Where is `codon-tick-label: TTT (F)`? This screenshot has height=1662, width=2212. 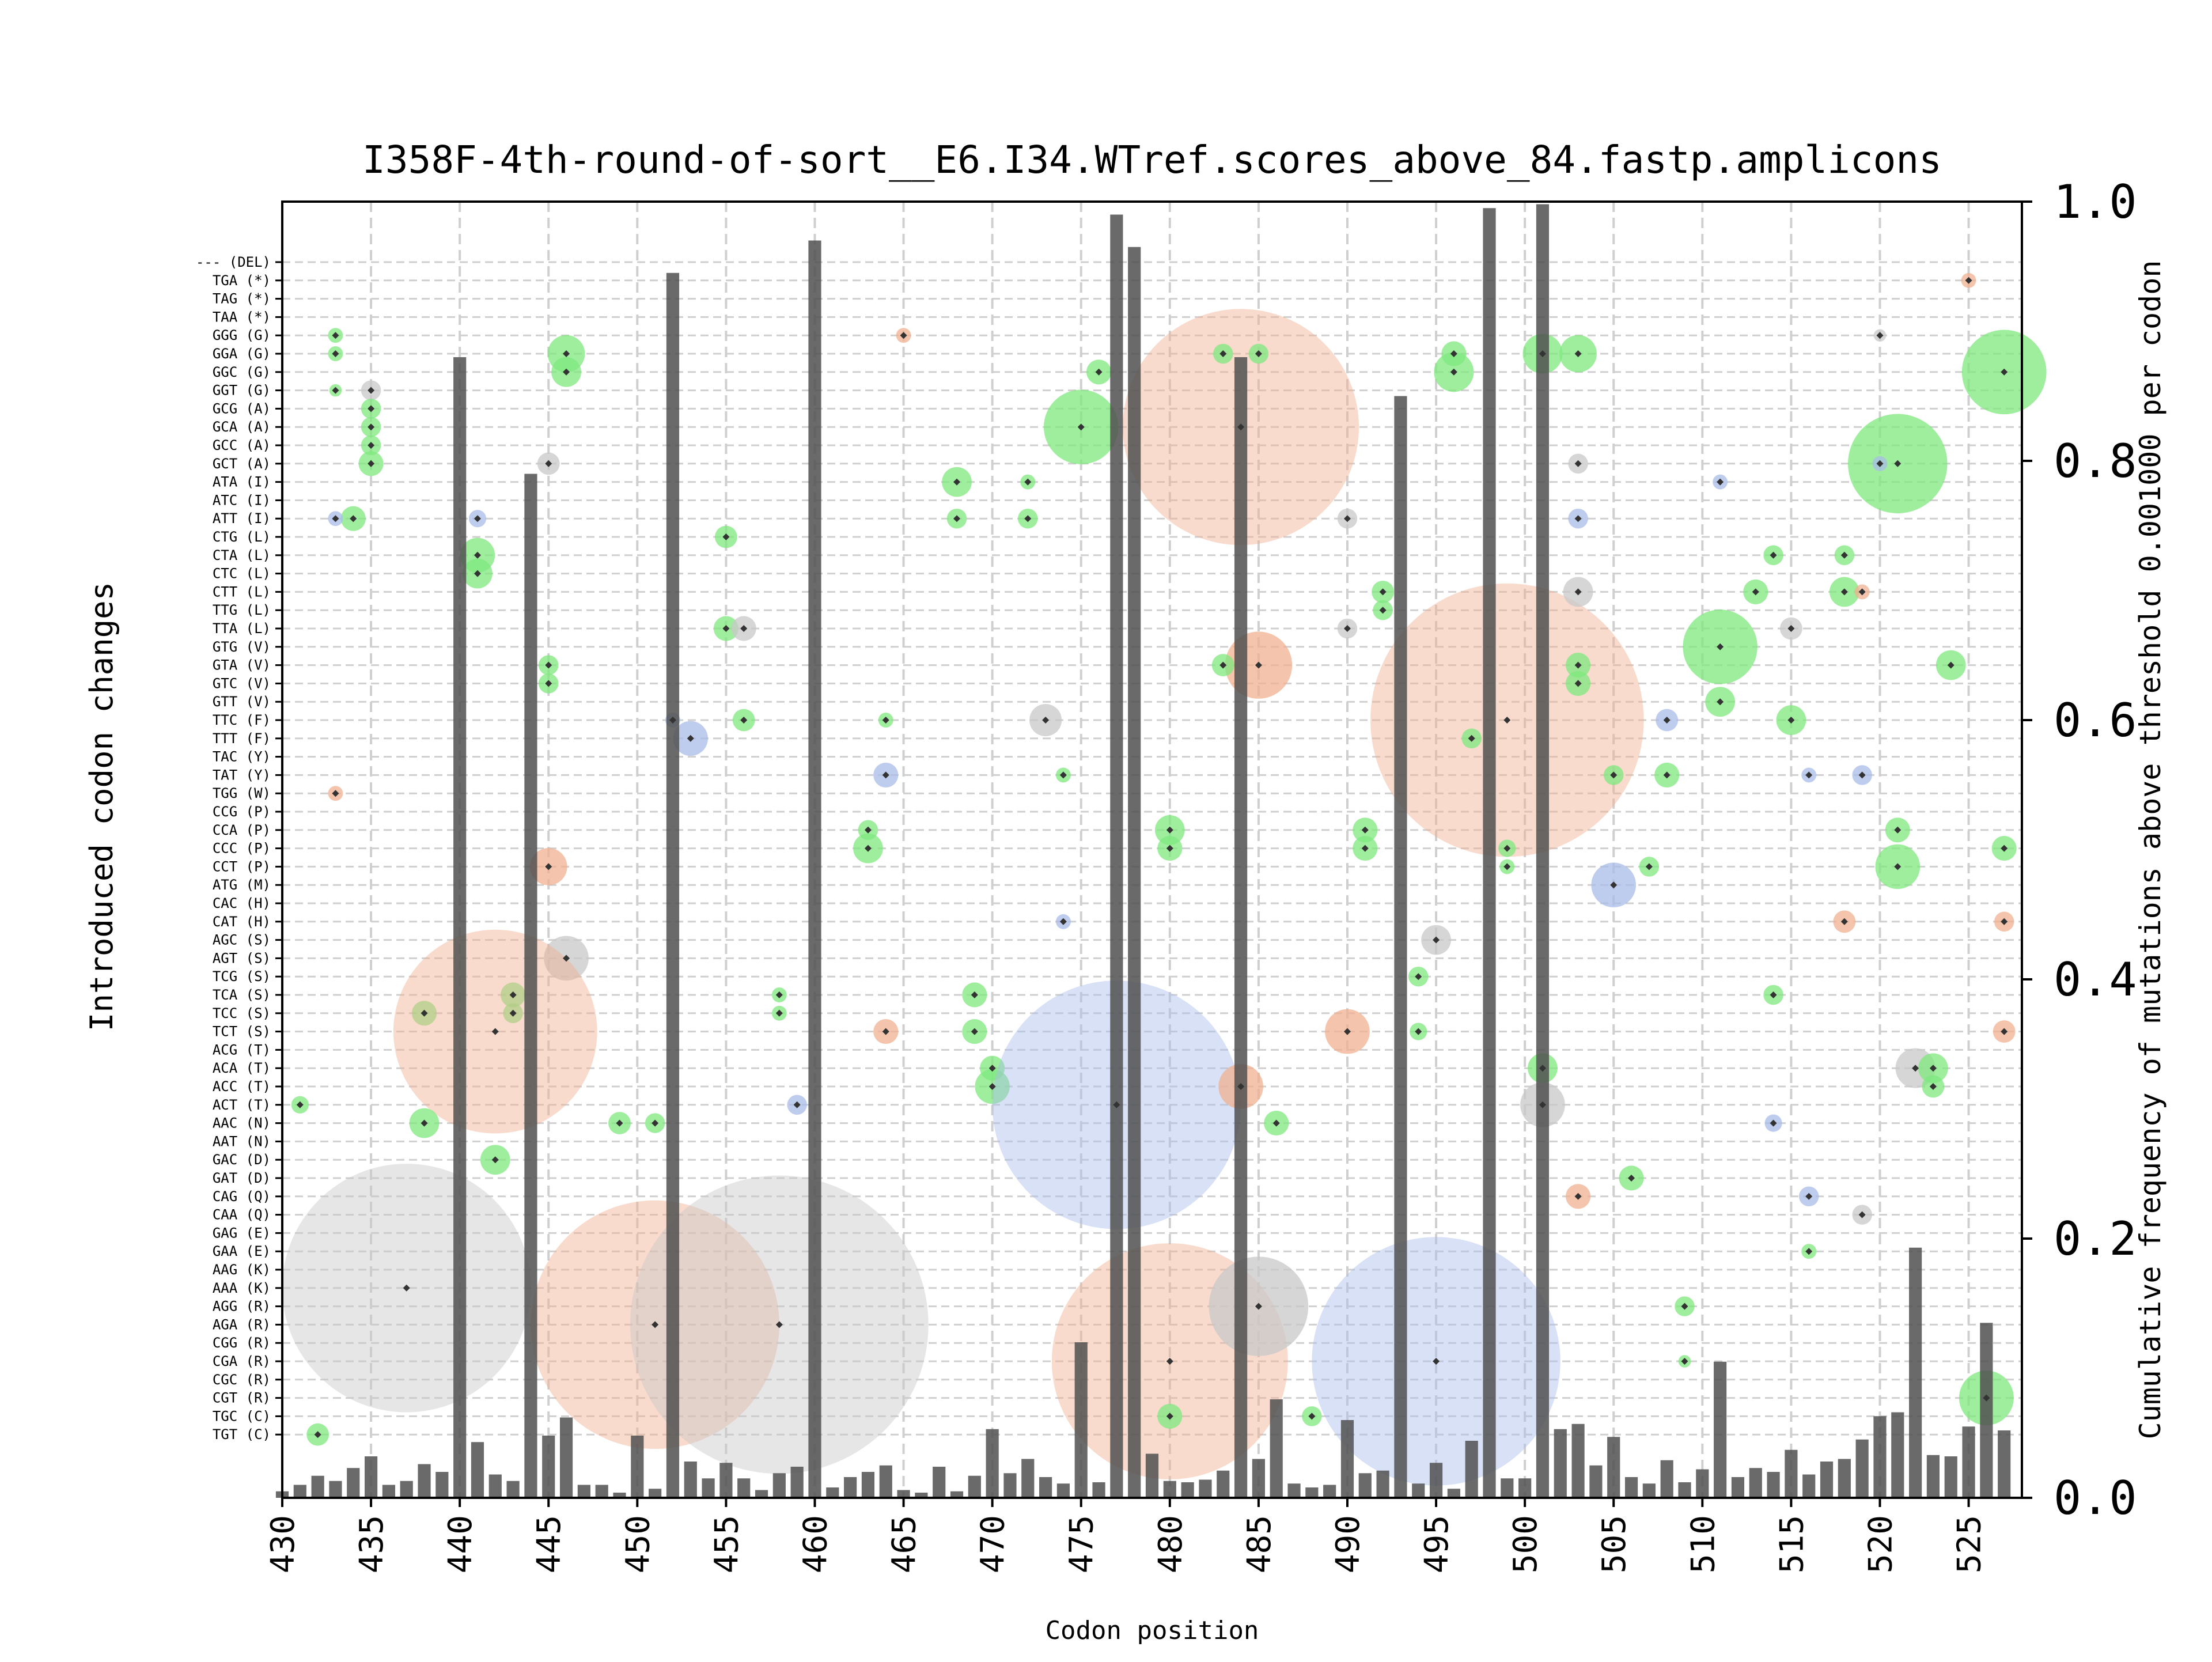
codon-tick-label: TTT (F) is located at coordinates (242, 738).